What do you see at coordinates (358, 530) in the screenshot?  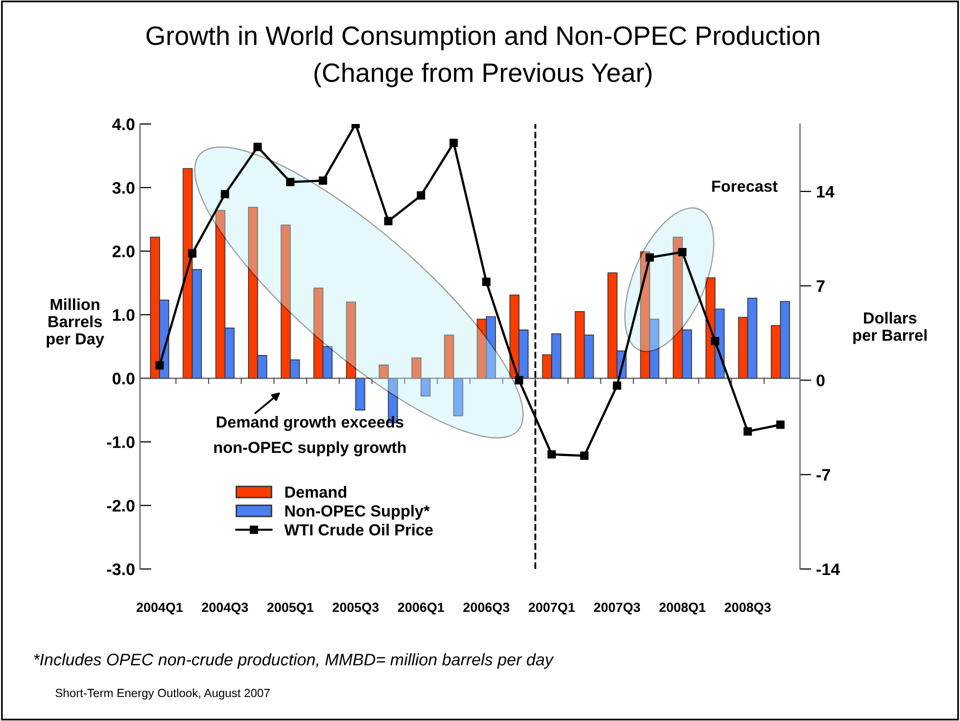 I see `legend-label: WTI Crude Oil Price` at bounding box center [358, 530].